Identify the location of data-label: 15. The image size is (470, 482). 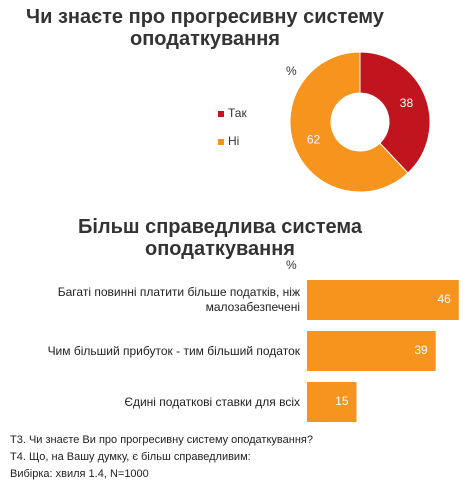
(342, 401).